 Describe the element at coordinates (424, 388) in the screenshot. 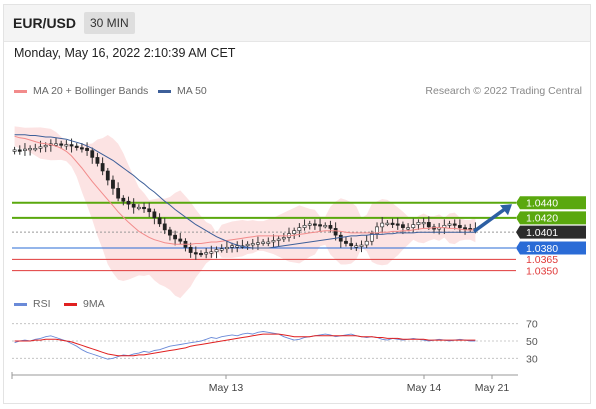

I see `x-tick-label-1: May 14` at that location.